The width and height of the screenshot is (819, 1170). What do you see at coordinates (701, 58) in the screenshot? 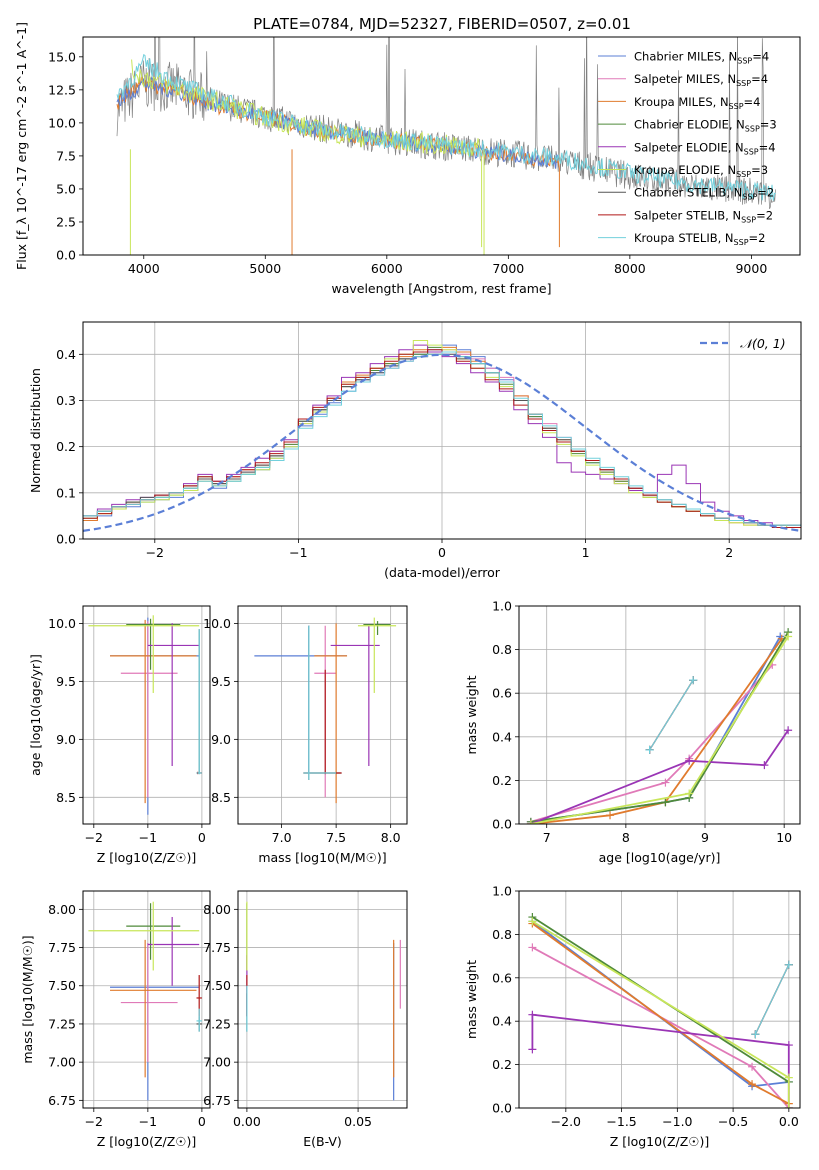
I see `legend-label: Chabrier MILES, NSSP=4` at bounding box center [701, 58].